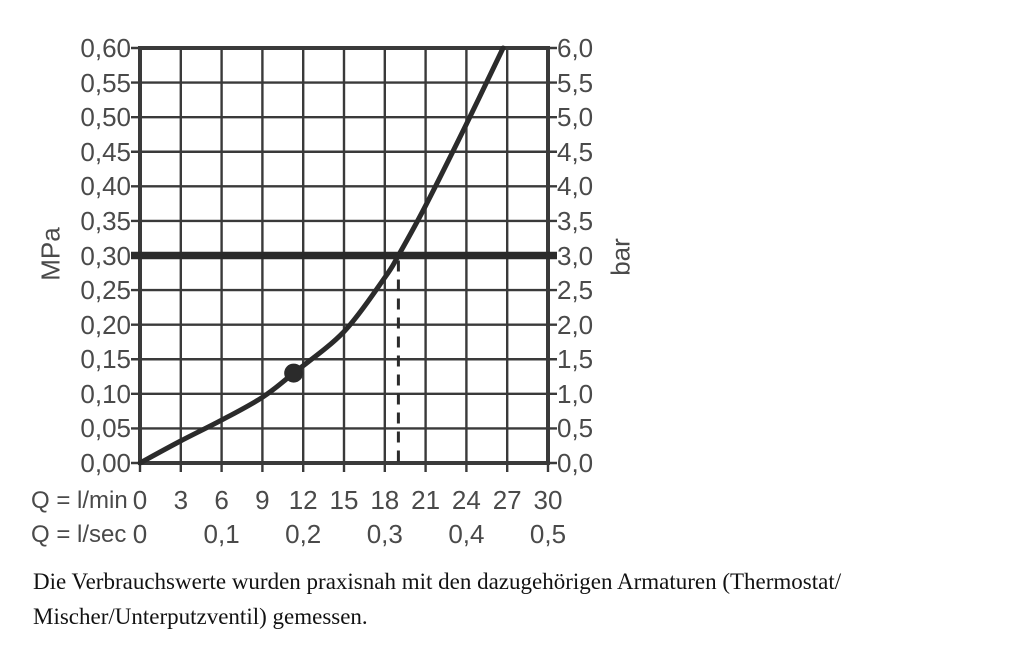 This screenshot has width=1024, height=652. I want to click on x-axis-primary-label: Q = l/min, so click(79, 500).